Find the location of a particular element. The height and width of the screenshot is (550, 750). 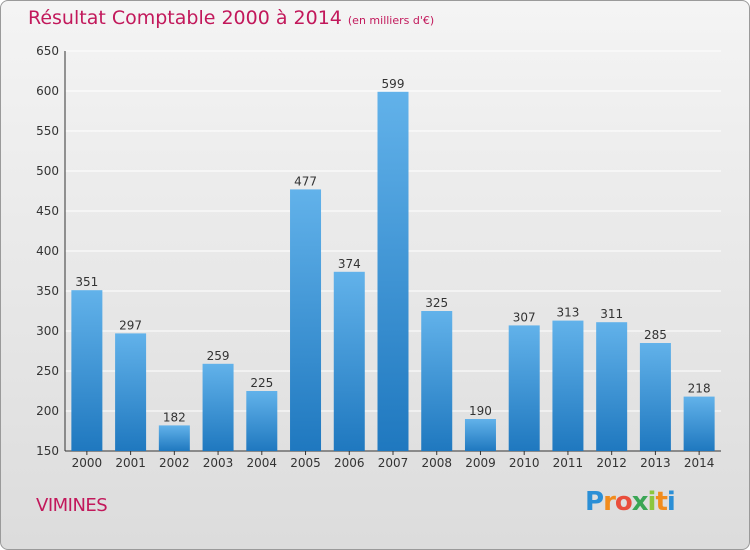

x-tick-label: 2006 is located at coordinates (349, 463).